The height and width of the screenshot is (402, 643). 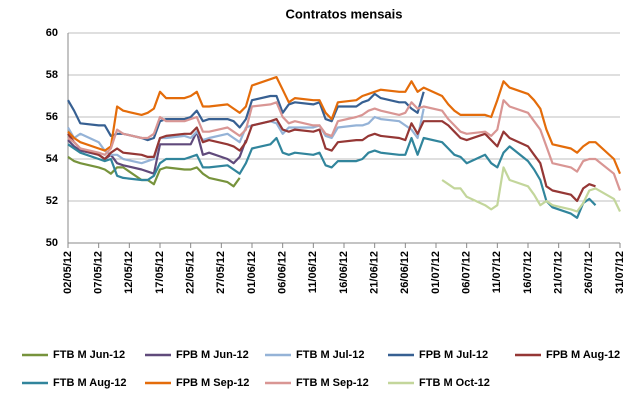 What do you see at coordinates (283, 272) in the screenshot?
I see `x-tick-label: 06/06/12` at bounding box center [283, 272].